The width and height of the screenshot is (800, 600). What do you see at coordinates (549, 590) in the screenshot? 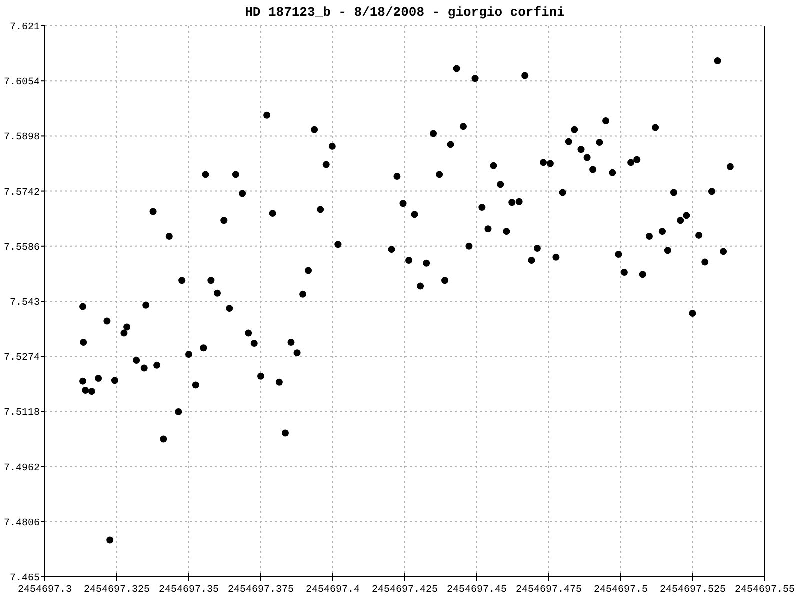
I see `x-tick-label: 2454697.475` at bounding box center [549, 590].